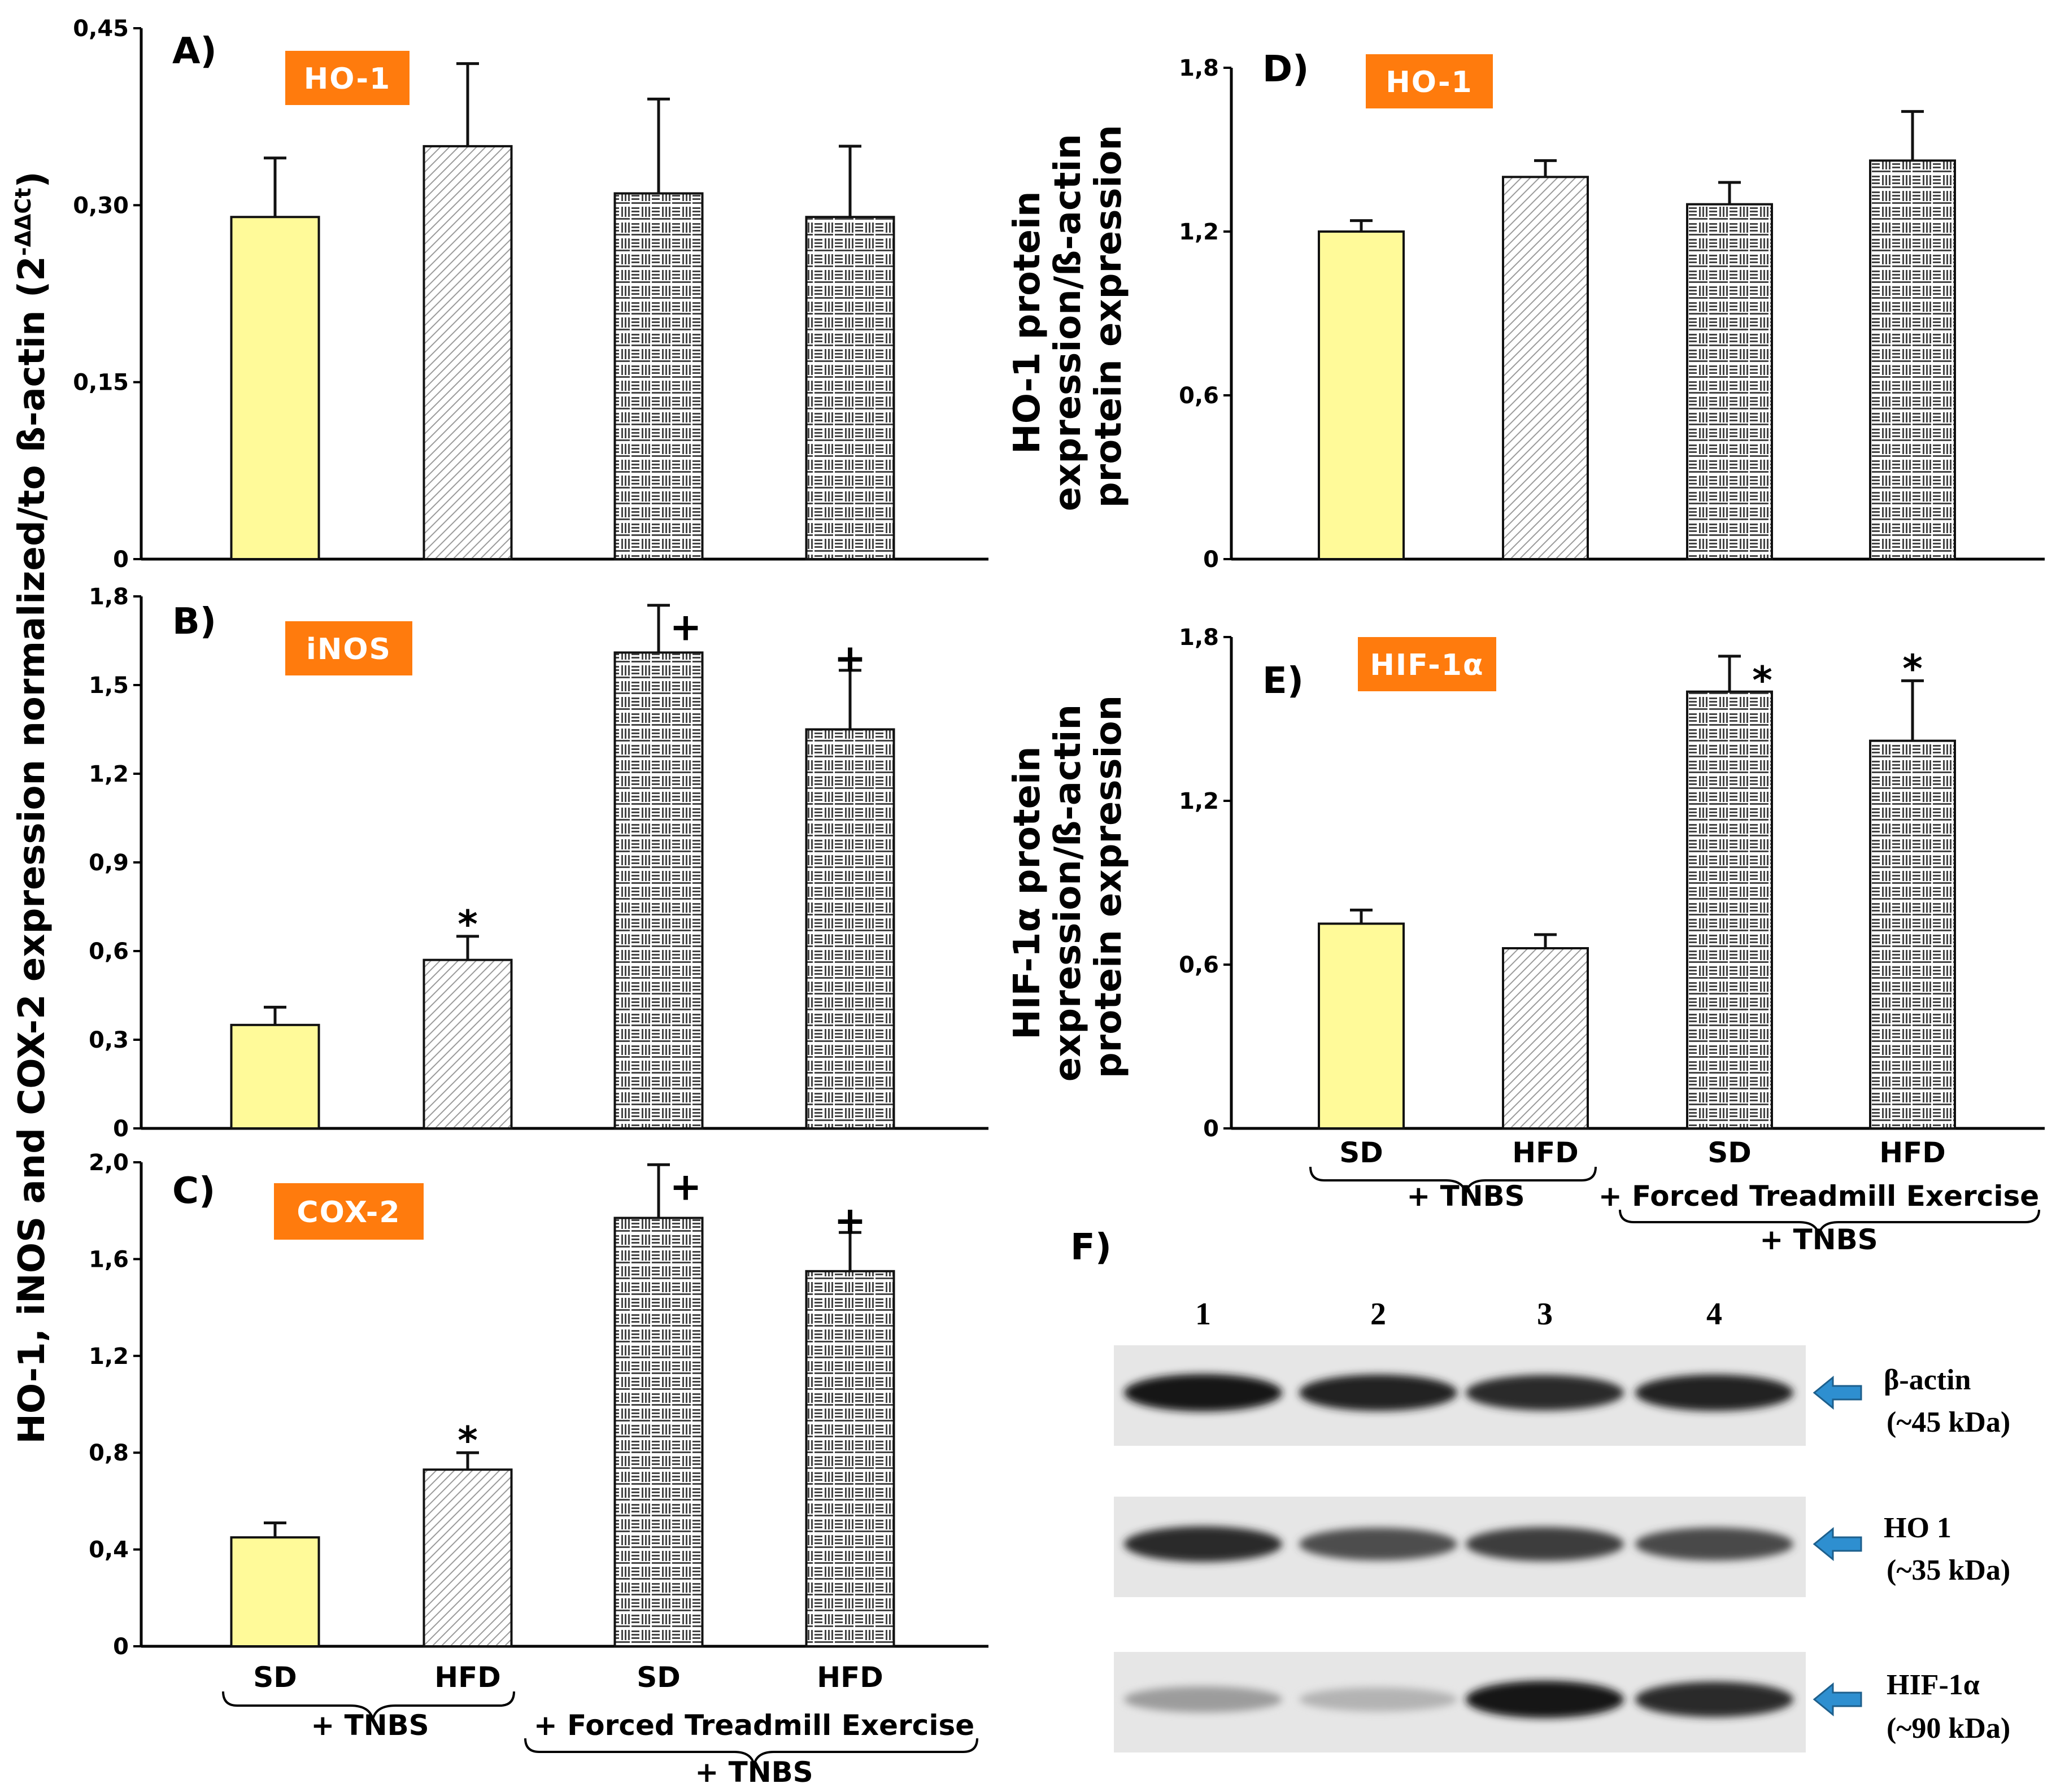 The image size is (2056, 1792). What do you see at coordinates (1285, 69) in the screenshot?
I see `panel-letter: D)` at bounding box center [1285, 69].